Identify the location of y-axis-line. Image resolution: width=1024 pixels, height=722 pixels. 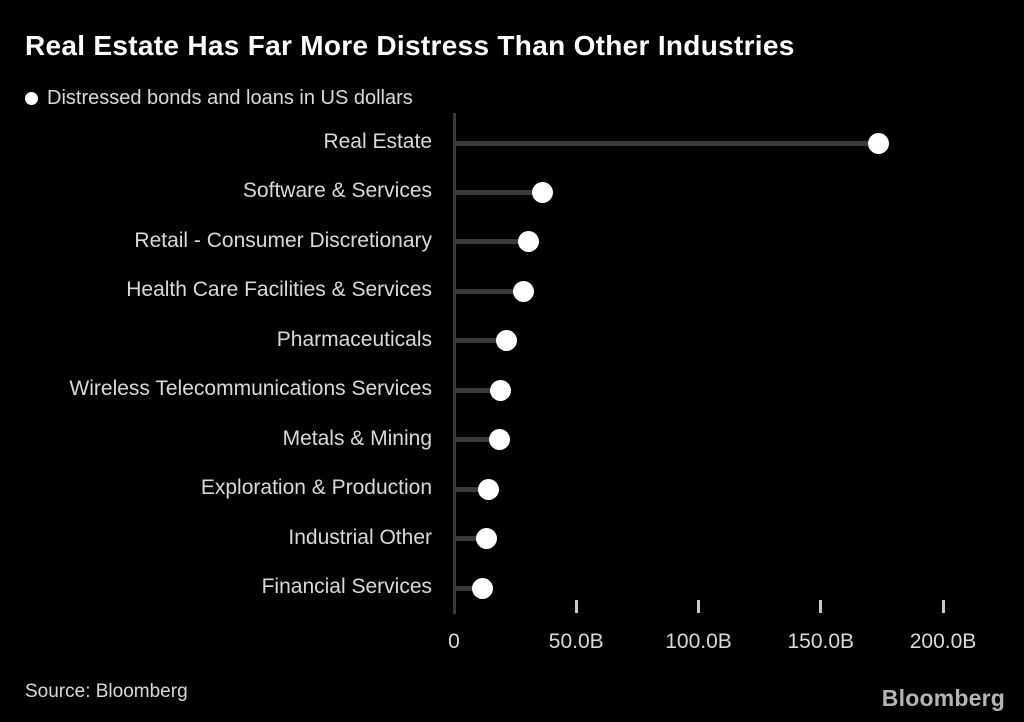
(454, 363).